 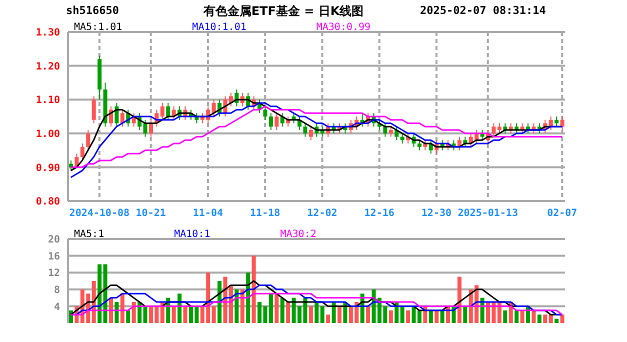 What do you see at coordinates (98, 27) in the screenshot?
I see `text: MA5:1.01` at bounding box center [98, 27].